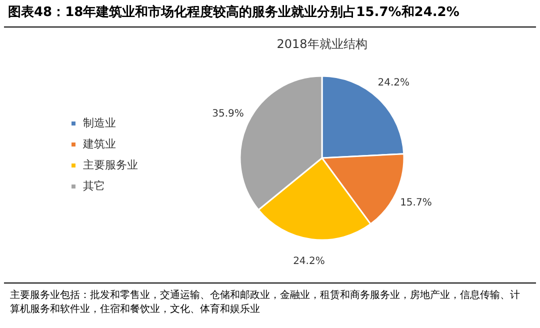  I want to click on chart-subtitle: 2018年就业结构, so click(322, 44).